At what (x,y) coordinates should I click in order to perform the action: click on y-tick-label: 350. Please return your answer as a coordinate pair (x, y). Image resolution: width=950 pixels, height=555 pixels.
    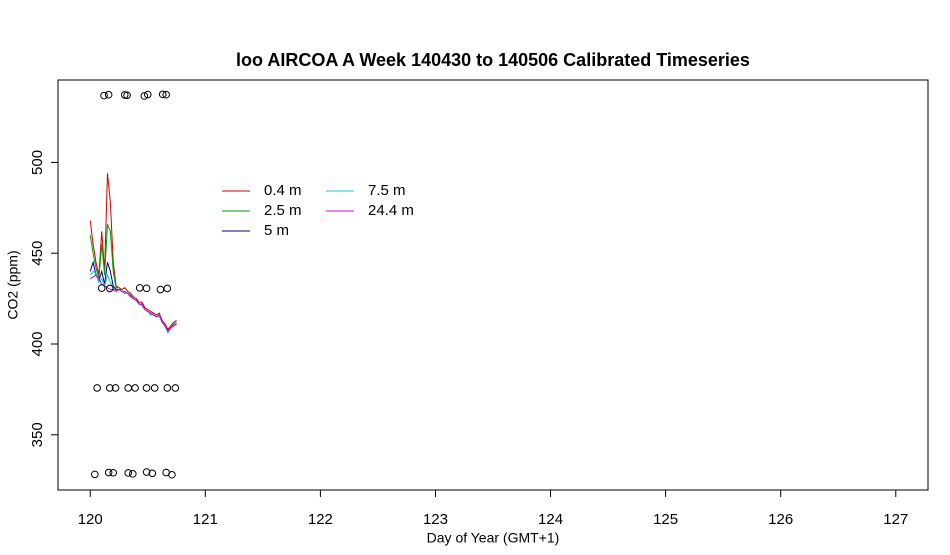
    Looking at the image, I should click on (37, 434).